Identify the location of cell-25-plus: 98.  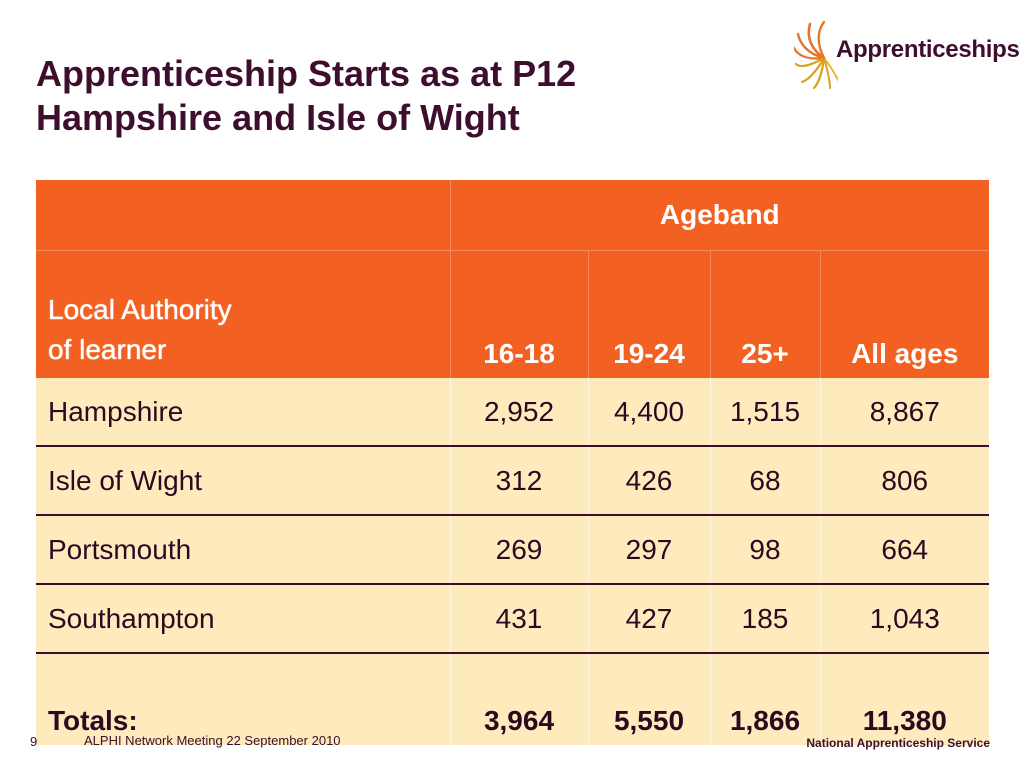
(764, 550).